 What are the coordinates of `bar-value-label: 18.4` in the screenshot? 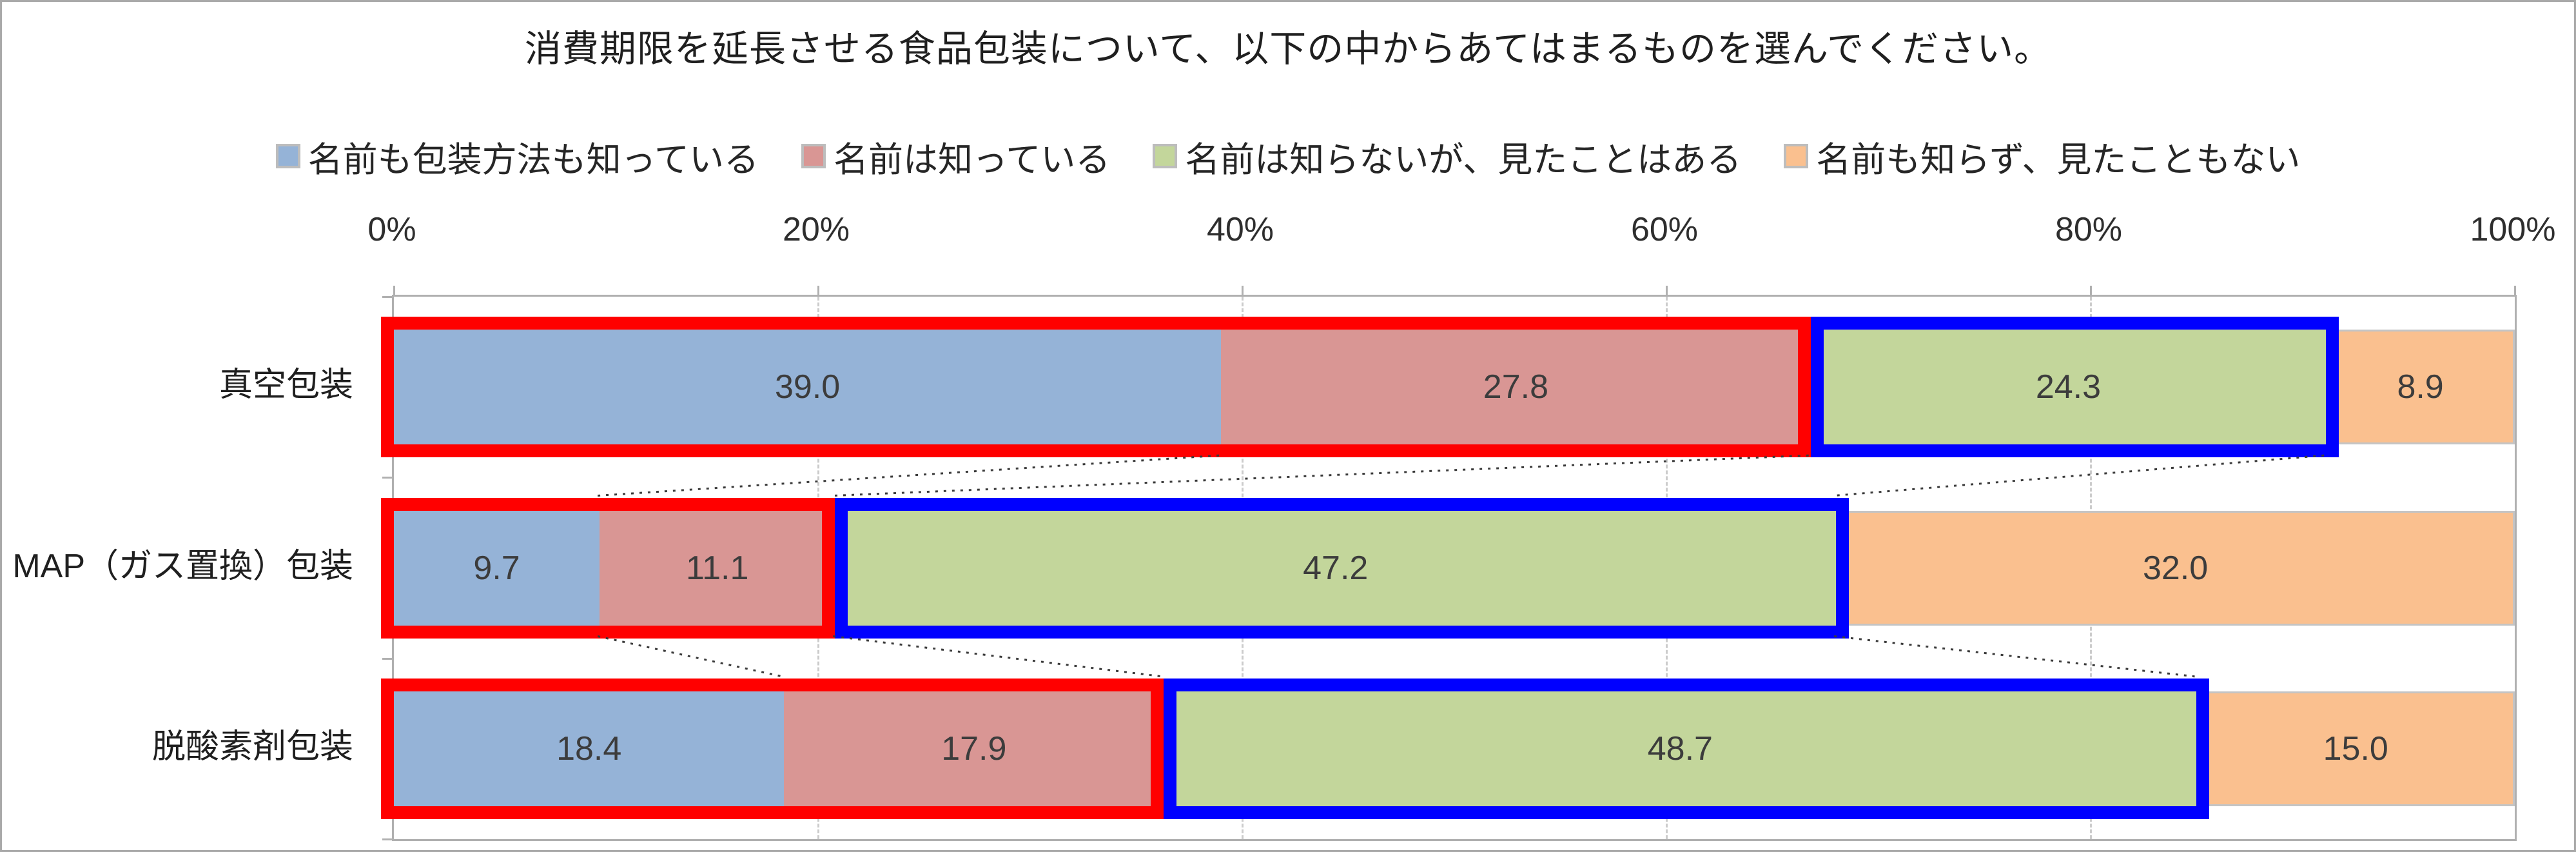 It's located at (589, 748).